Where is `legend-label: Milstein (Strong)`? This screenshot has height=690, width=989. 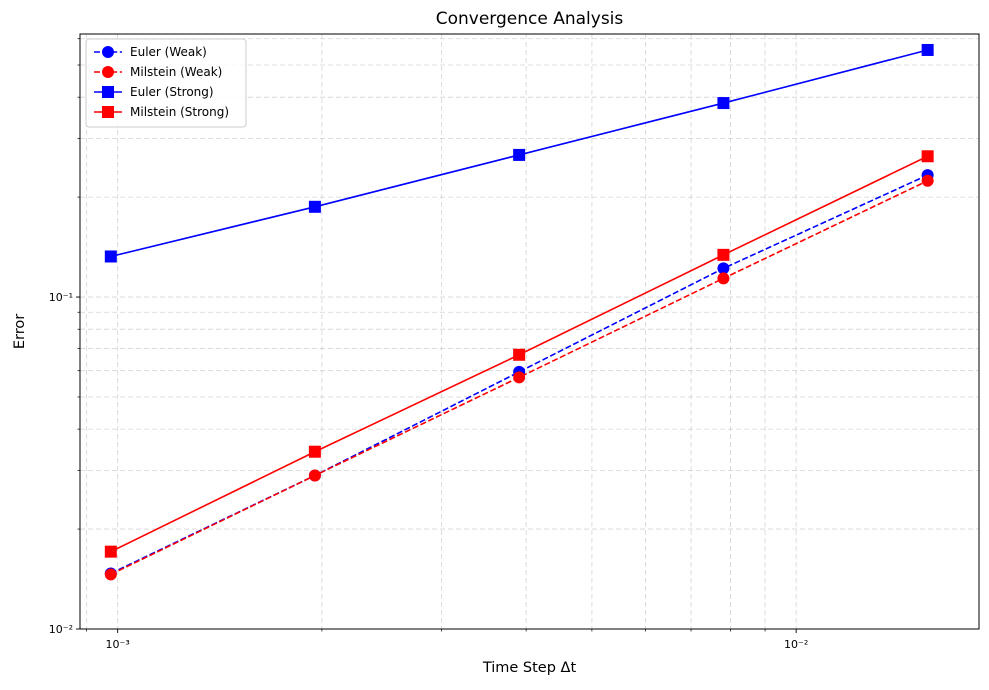
legend-label: Milstein (Strong) is located at coordinates (179, 112).